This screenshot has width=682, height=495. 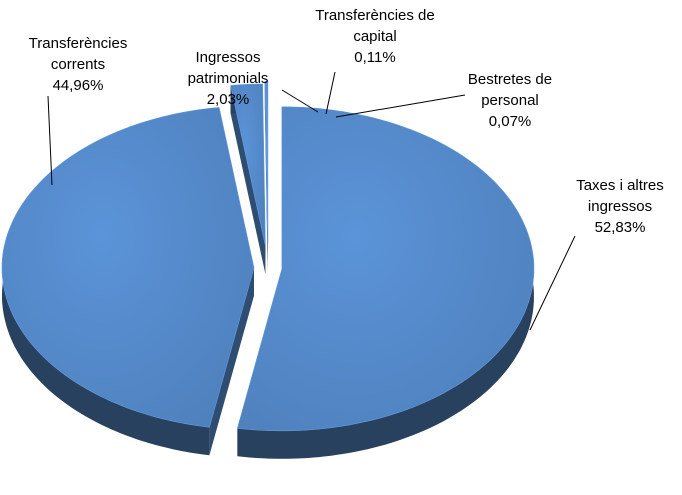 What do you see at coordinates (375, 15) in the screenshot?
I see `label-line: Transferències de` at bounding box center [375, 15].